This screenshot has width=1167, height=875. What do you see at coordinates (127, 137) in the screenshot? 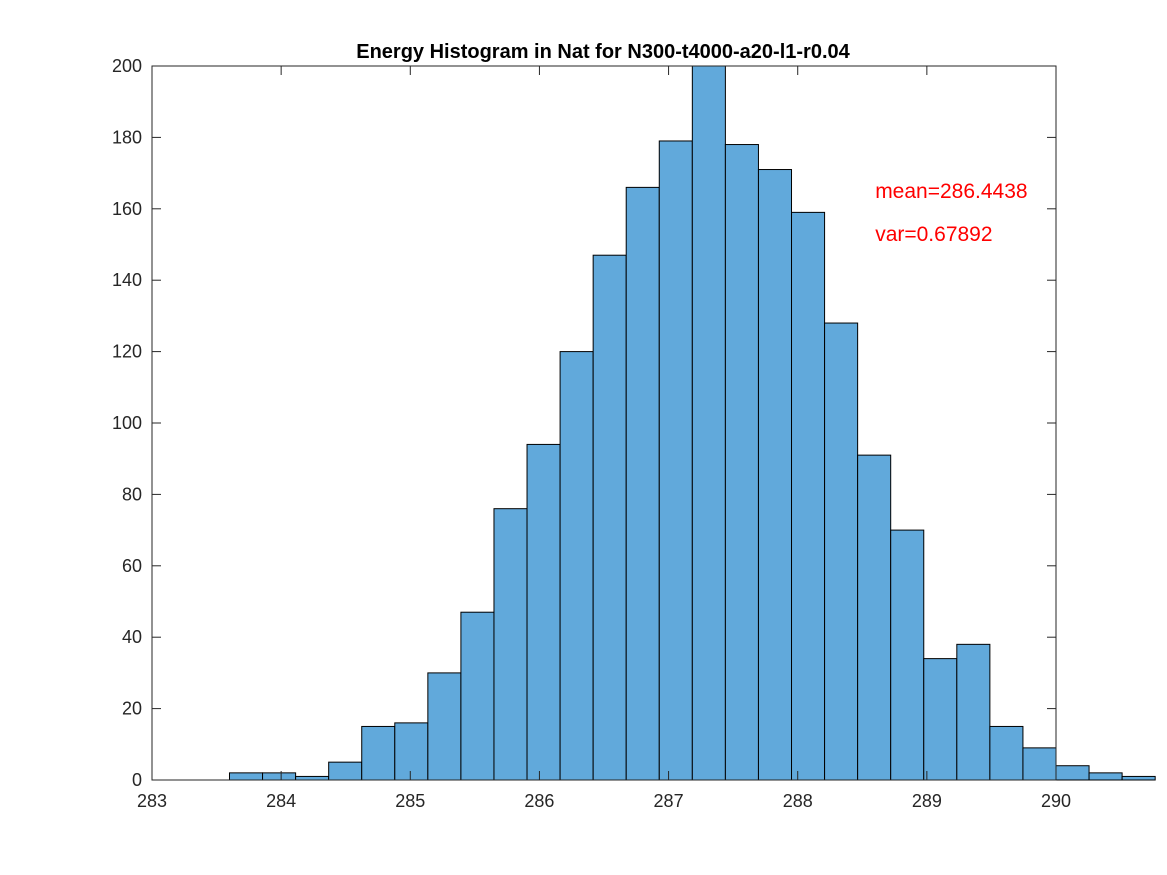
I see `y-tick-label: 180` at bounding box center [127, 137].